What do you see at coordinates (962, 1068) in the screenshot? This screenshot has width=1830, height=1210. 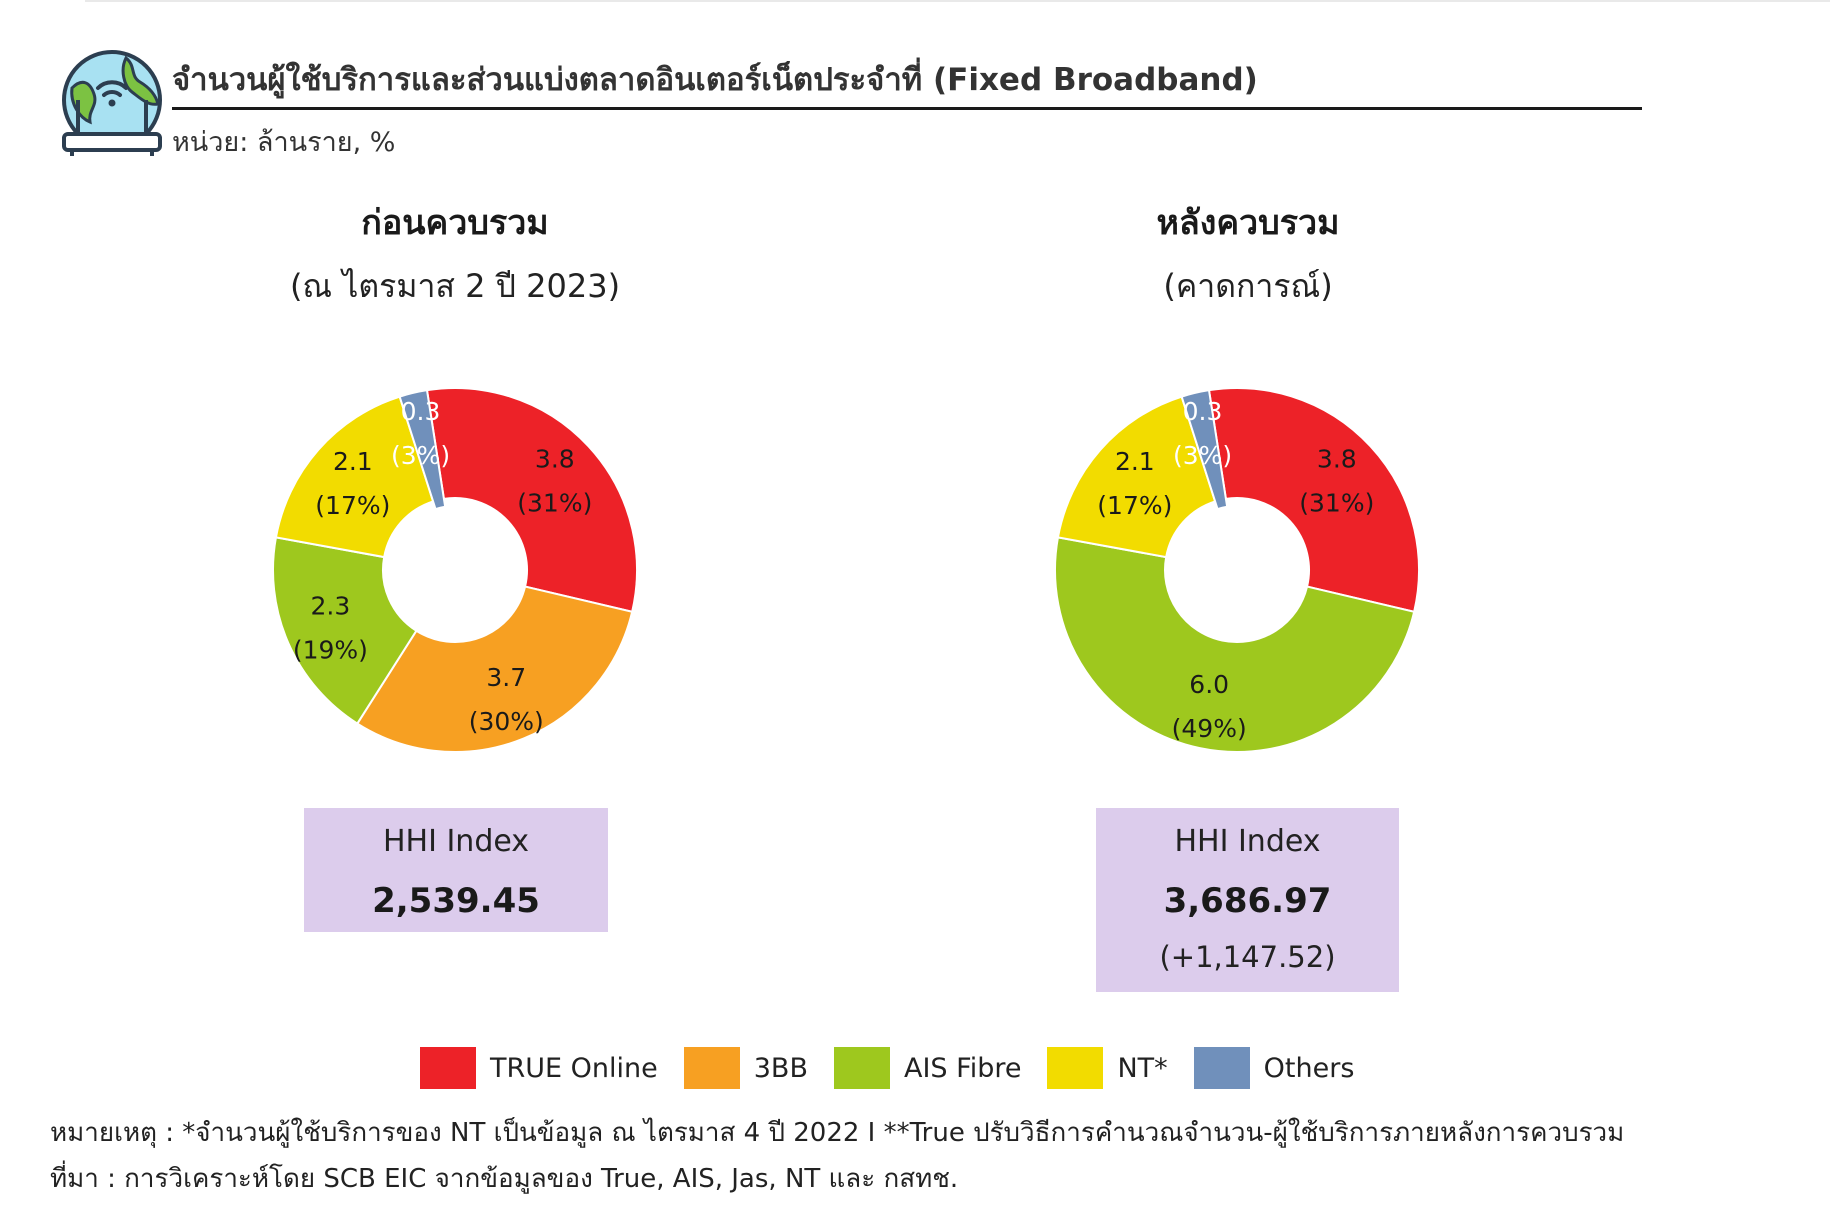 I see `legend-label: AIS Fibre` at bounding box center [962, 1068].